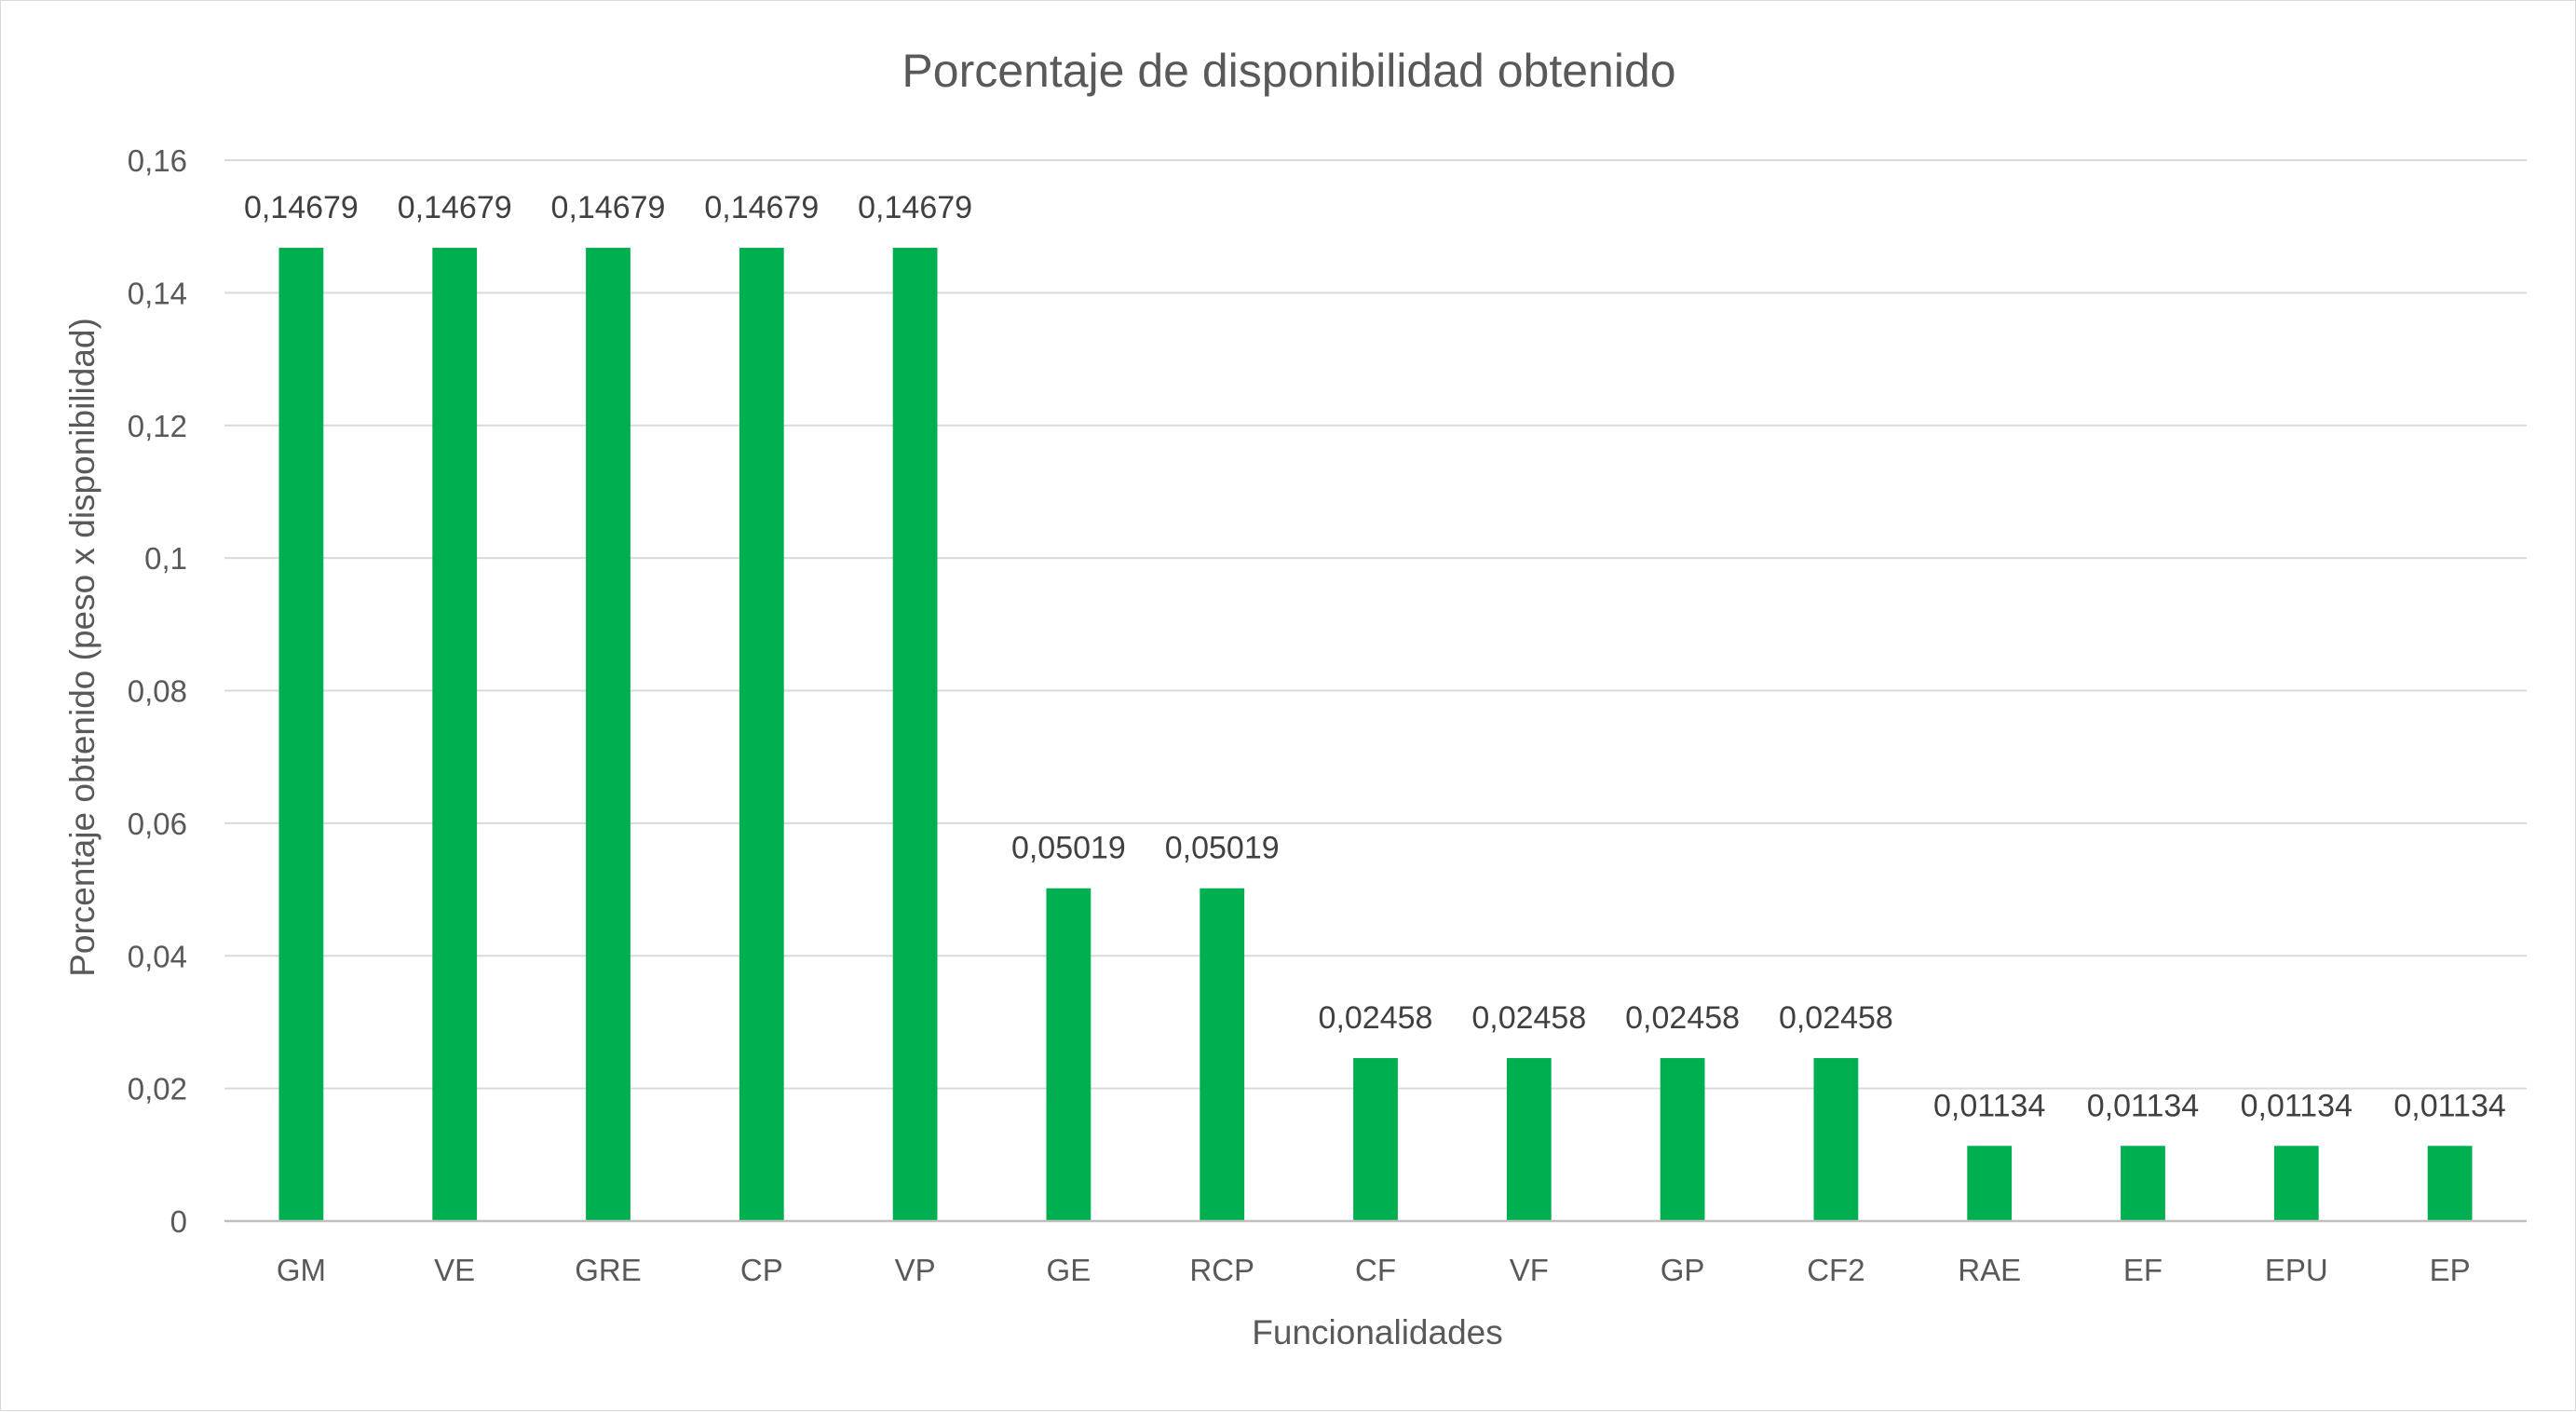 The image size is (2576, 1412). I want to click on x-tick-label: EPU, so click(2296, 1270).